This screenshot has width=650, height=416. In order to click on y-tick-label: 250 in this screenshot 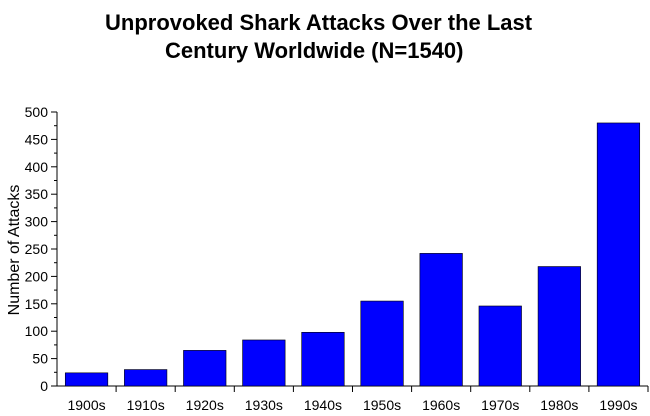, I will do `click(37, 249)`.